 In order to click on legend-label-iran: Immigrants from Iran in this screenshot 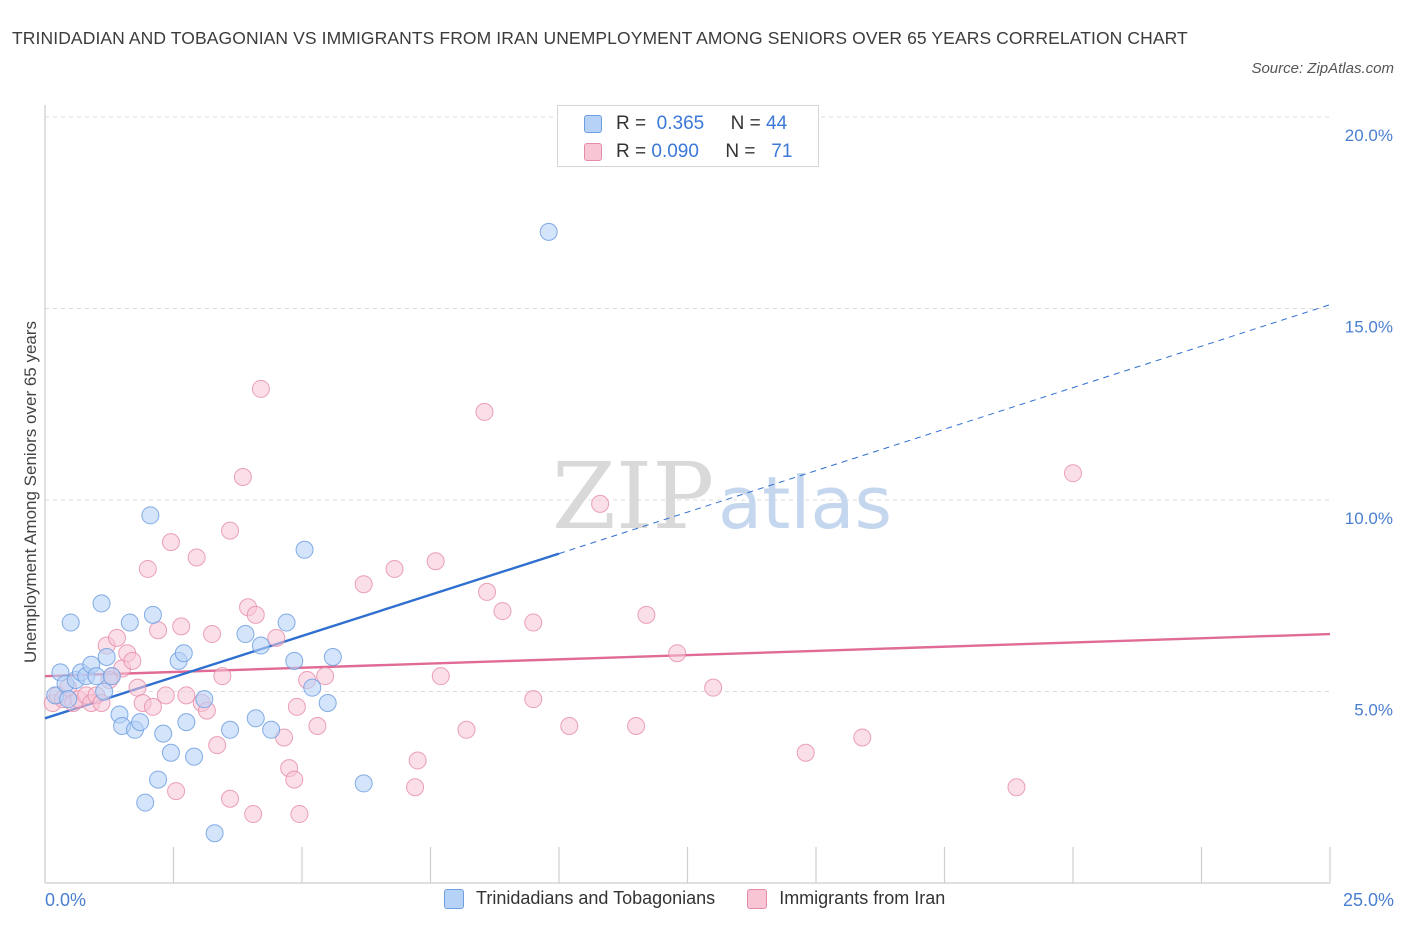, I will do `click(862, 898)`.